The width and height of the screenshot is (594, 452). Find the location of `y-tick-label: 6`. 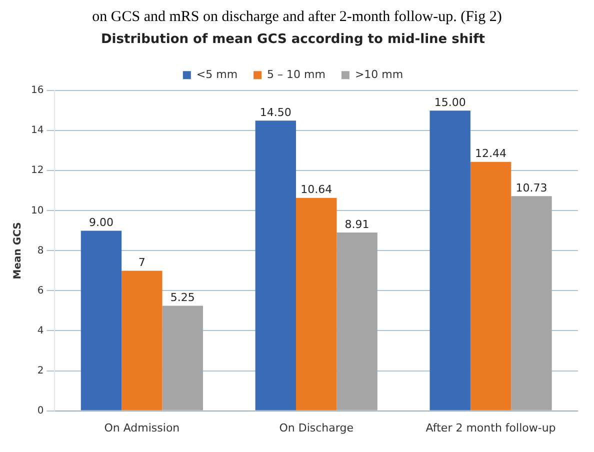

y-tick-label: 6 is located at coordinates (40, 290).